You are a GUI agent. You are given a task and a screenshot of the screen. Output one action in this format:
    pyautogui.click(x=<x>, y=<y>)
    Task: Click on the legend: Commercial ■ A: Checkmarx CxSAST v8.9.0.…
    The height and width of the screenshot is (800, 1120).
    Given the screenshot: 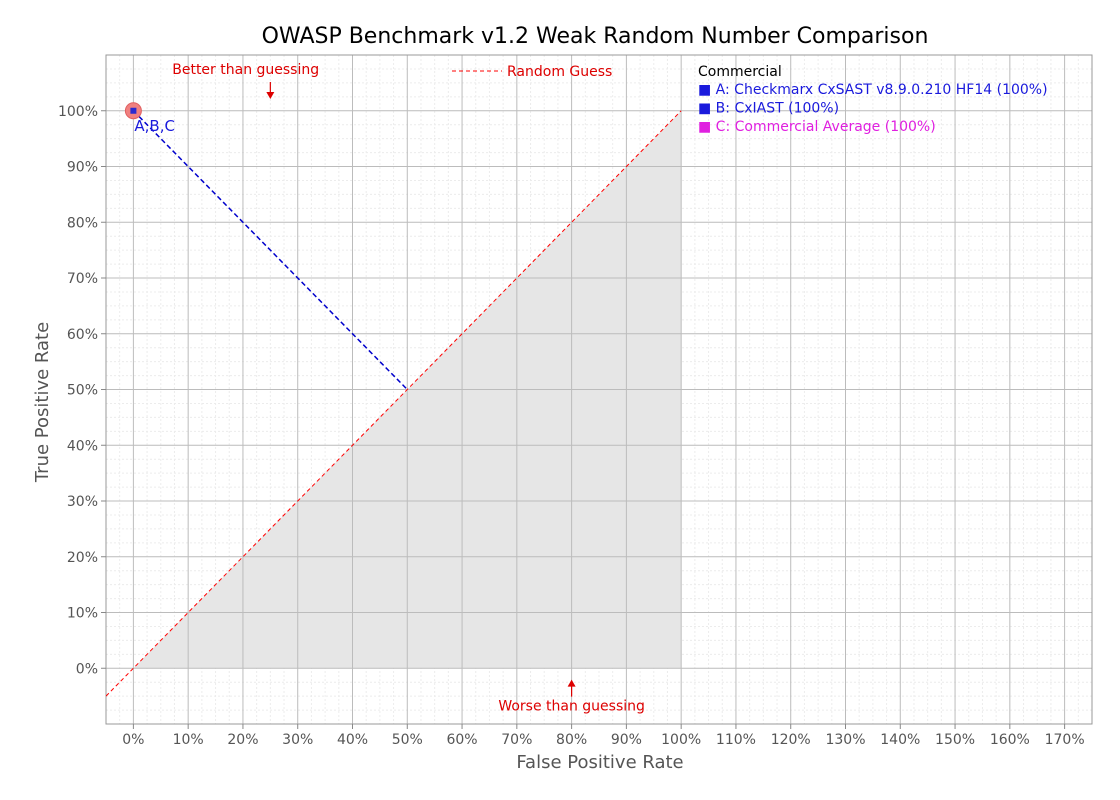 What is the action you would take?
    pyautogui.click(x=873, y=99)
    